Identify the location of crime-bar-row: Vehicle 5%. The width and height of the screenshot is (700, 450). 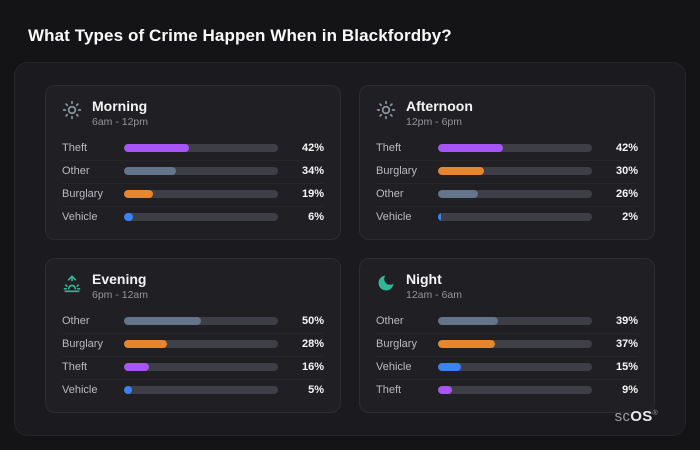
(193, 389).